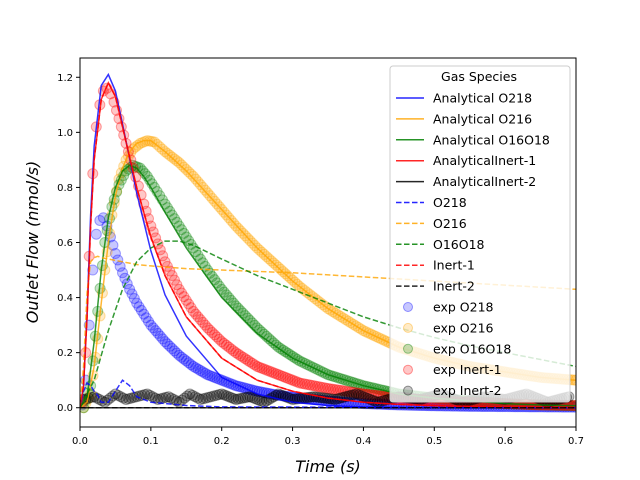 The image size is (640, 480). I want to click on x-tick-label: 0.0, so click(80, 441).